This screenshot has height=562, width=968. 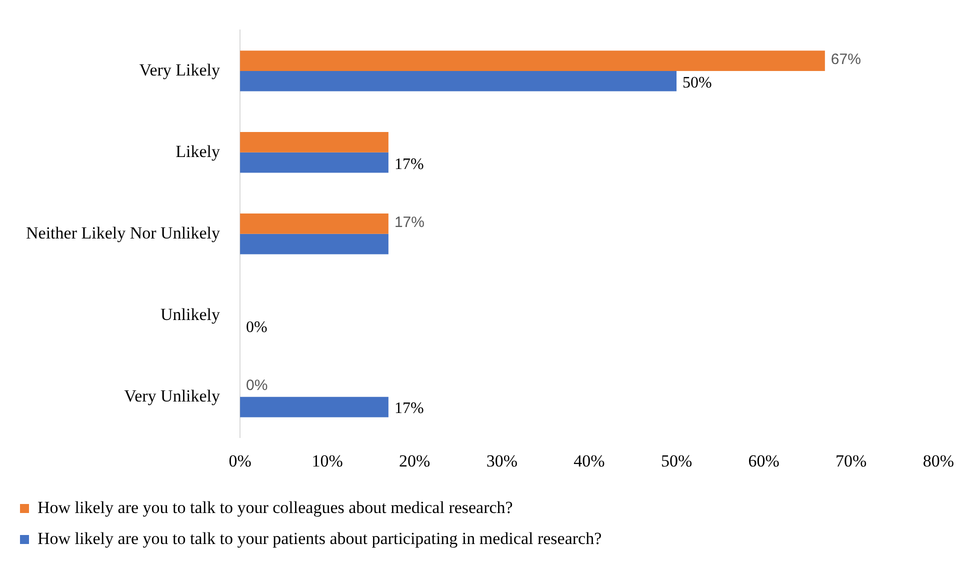 I want to click on y-tick-label: Neither Likely Nor Unlikely, so click(x=123, y=232).